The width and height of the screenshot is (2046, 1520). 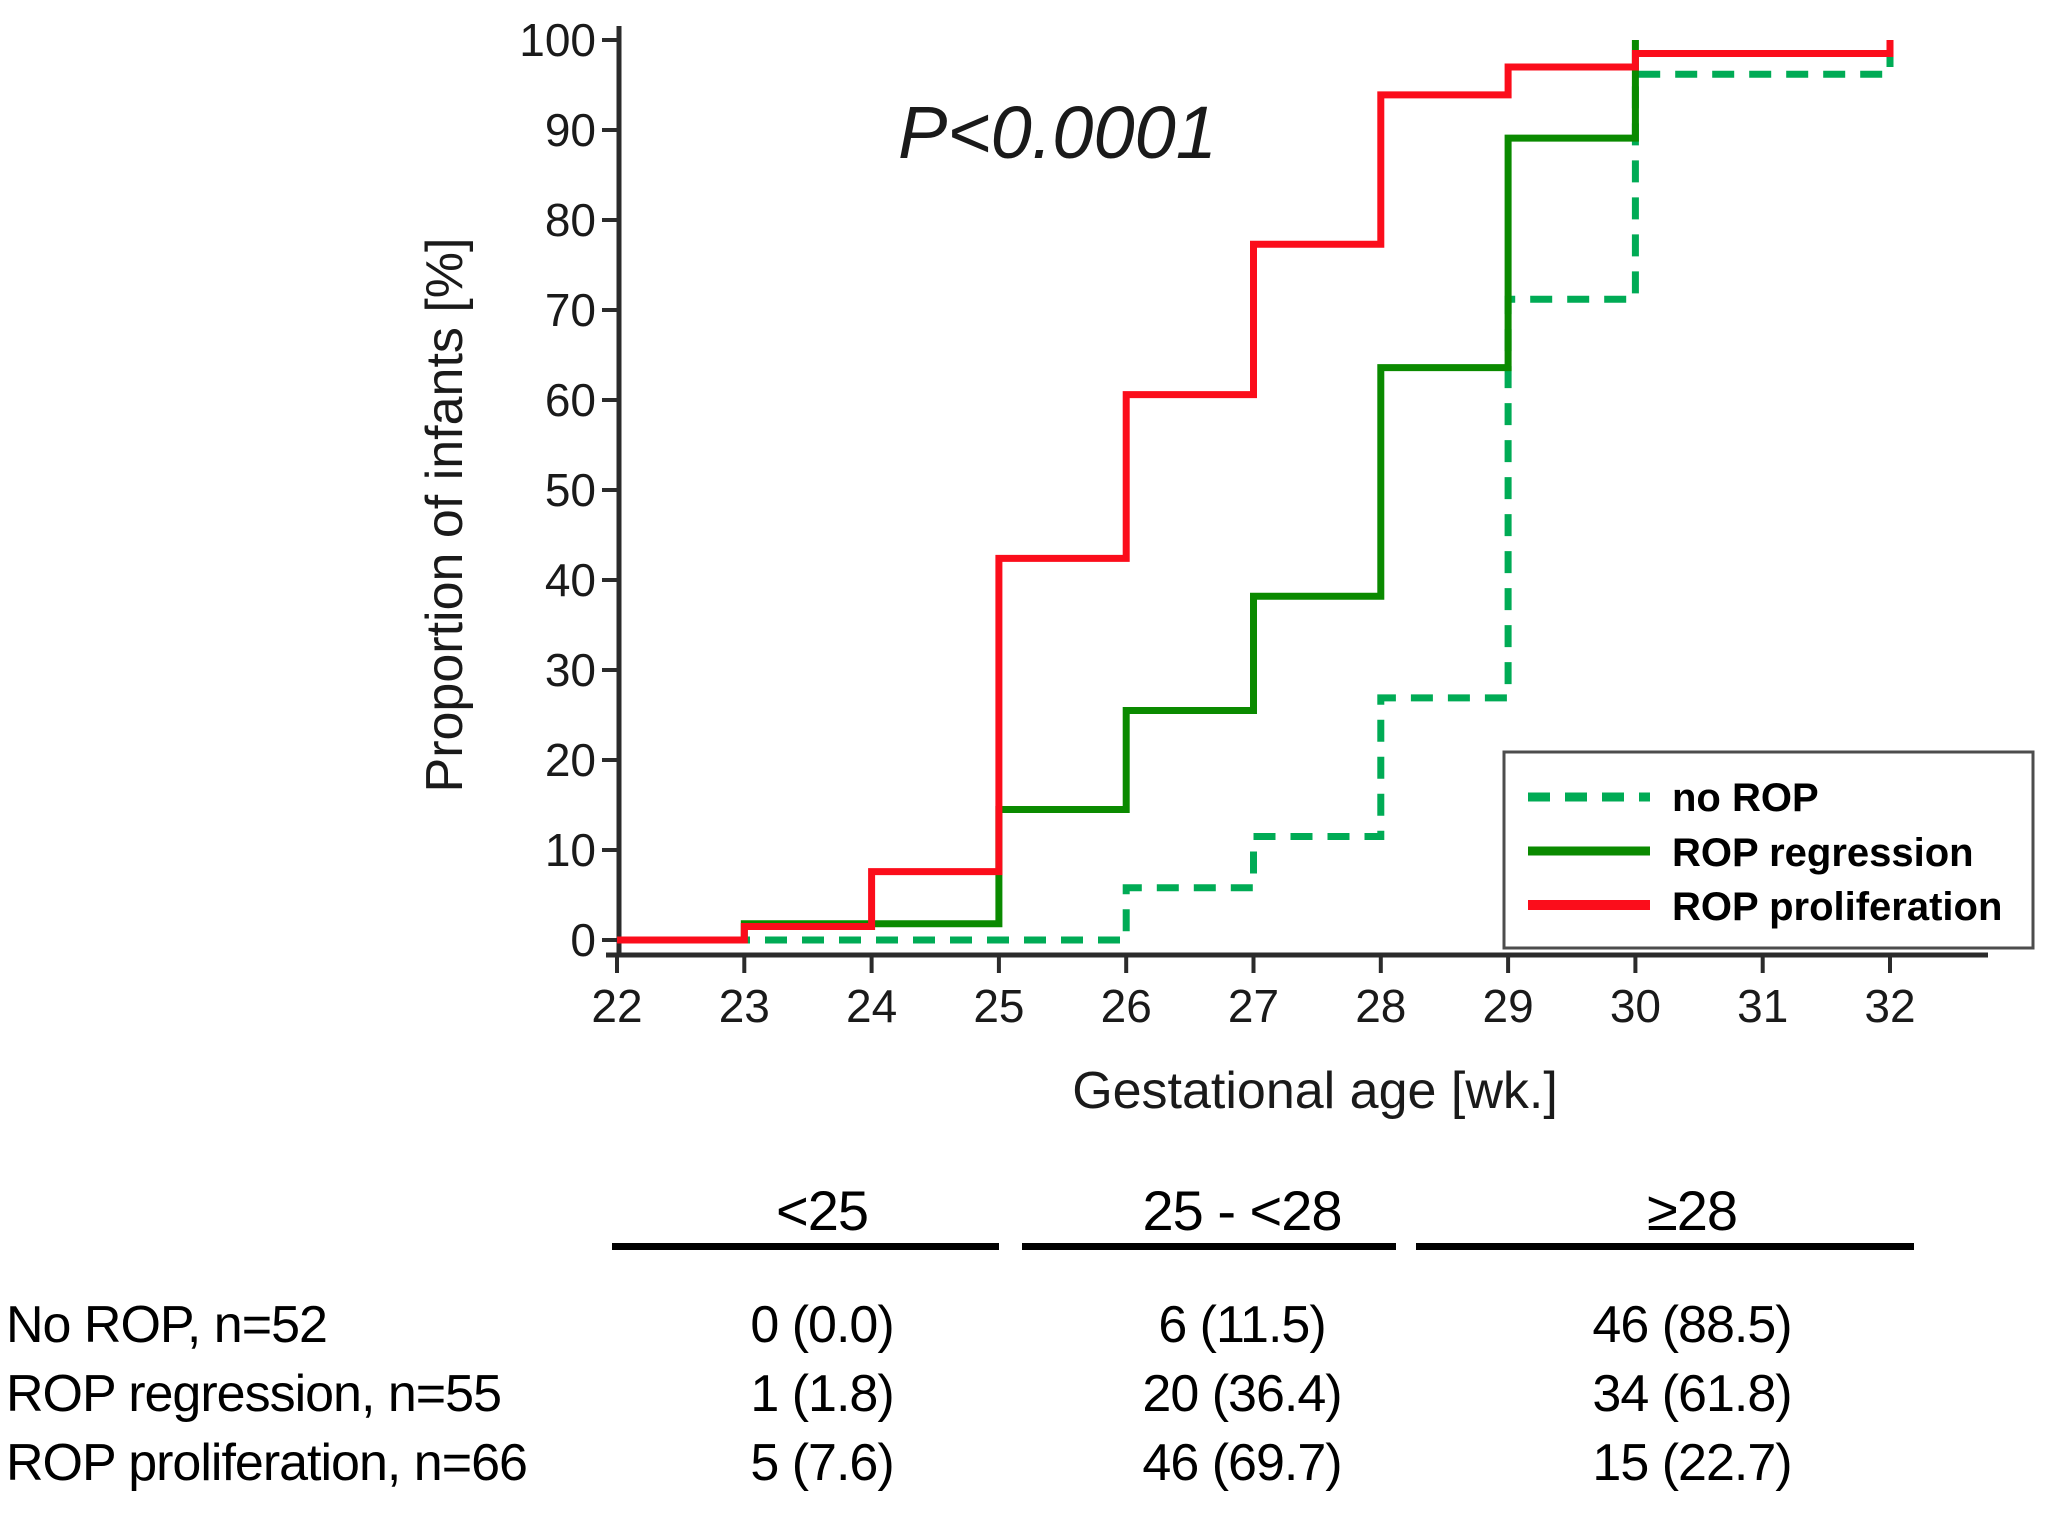 I want to click on table-cell: 20 (36.4), so click(x=1241, y=1394).